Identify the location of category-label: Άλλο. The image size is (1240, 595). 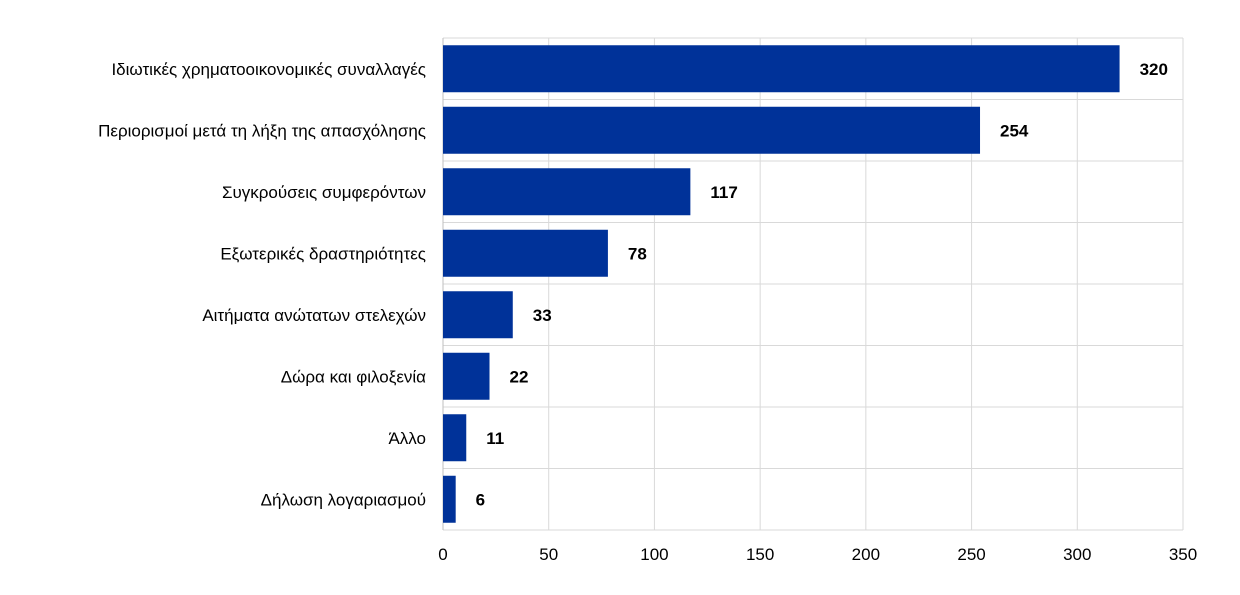
(407, 438).